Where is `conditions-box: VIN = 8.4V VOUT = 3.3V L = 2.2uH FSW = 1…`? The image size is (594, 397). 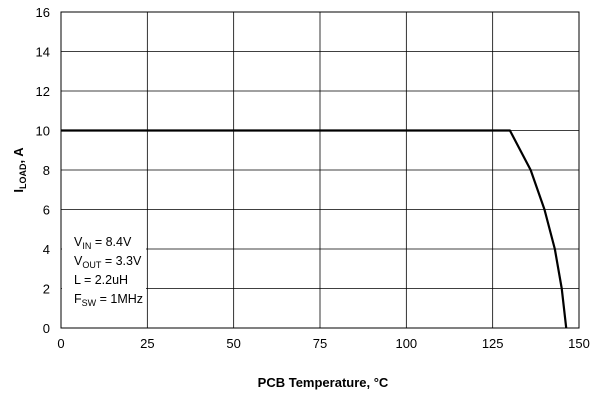 conditions-box: VIN = 8.4V VOUT = 3.3V L = 2.2uH FSW = 1… is located at coordinates (104, 270).